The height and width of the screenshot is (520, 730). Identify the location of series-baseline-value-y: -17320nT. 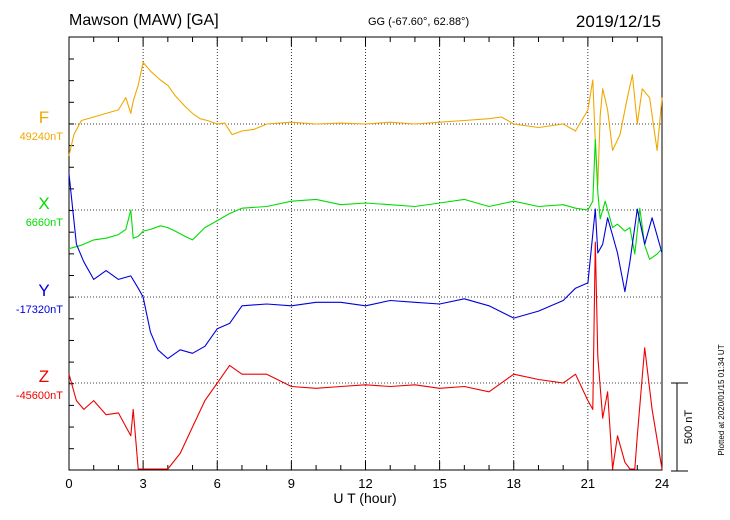
(39, 310).